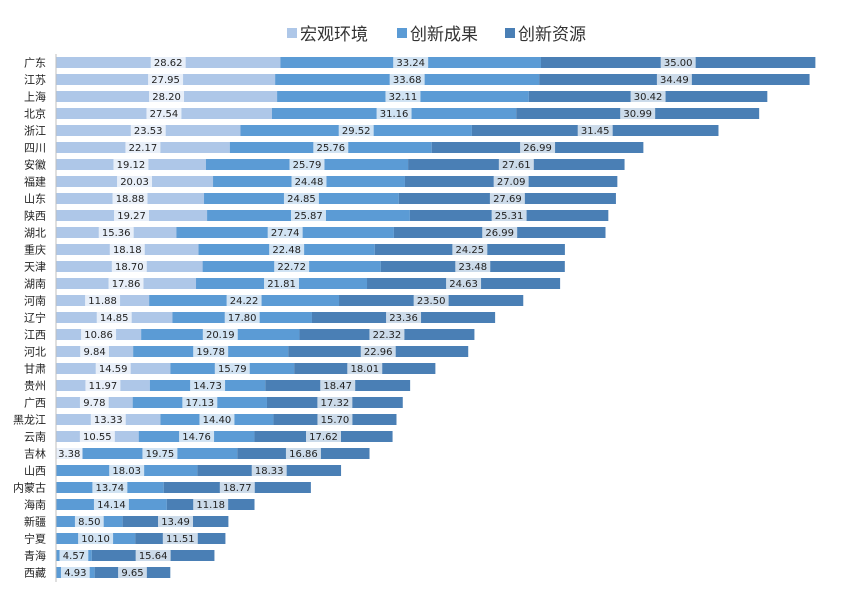  I want to click on data-label: 31.45, so click(595, 131).